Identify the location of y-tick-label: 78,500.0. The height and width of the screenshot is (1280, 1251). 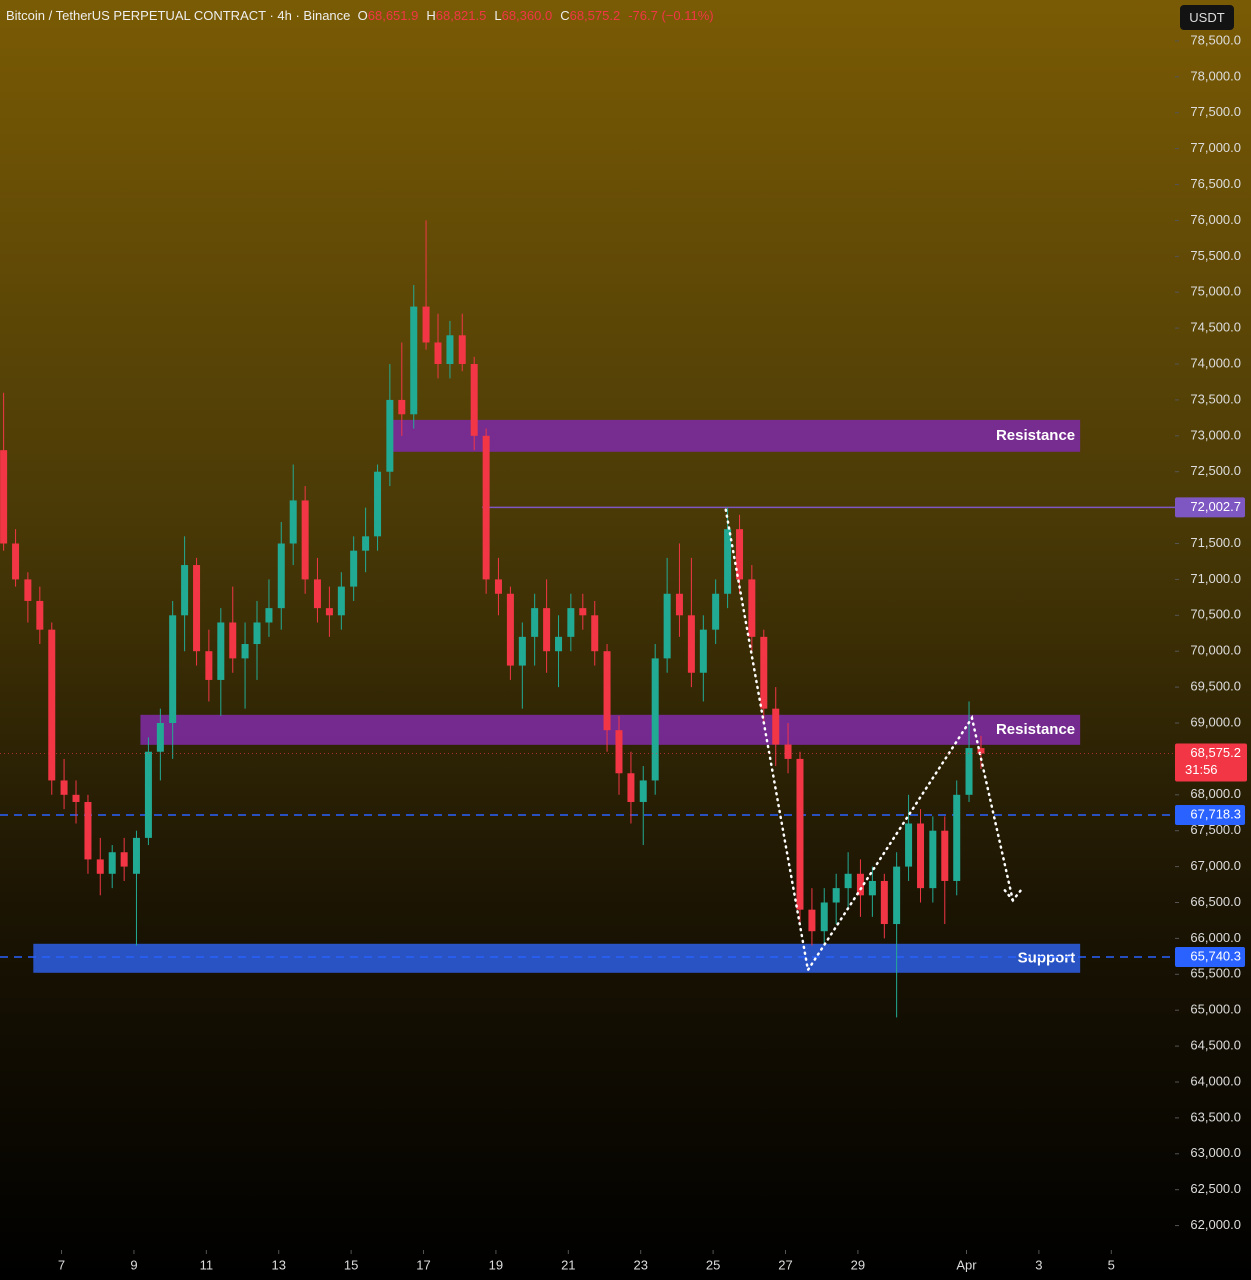
(1215, 39).